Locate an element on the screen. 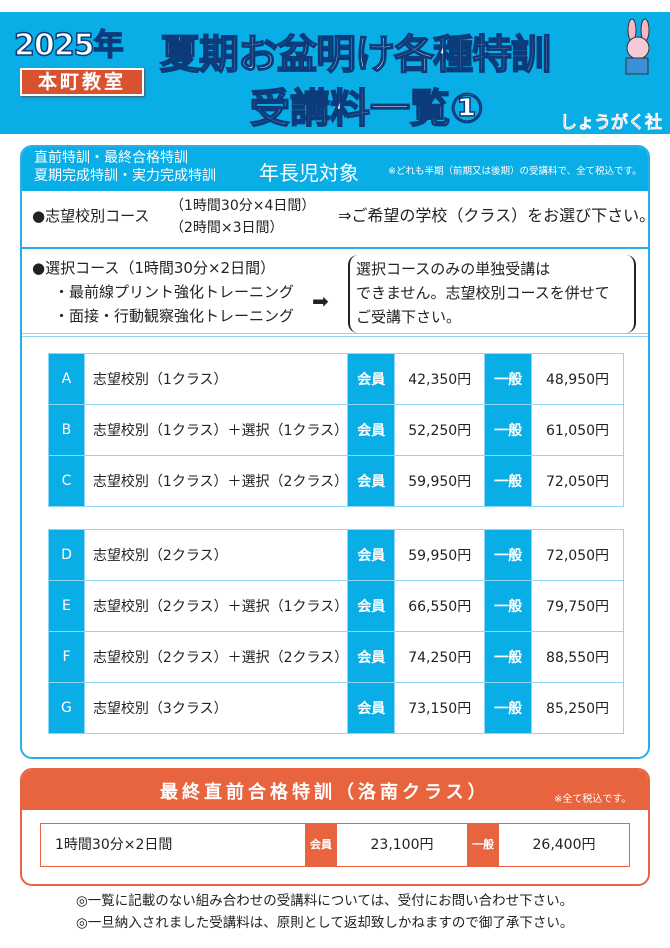 The width and height of the screenshot is (670, 948). school-badge: 本町教室 is located at coordinates (82, 82).